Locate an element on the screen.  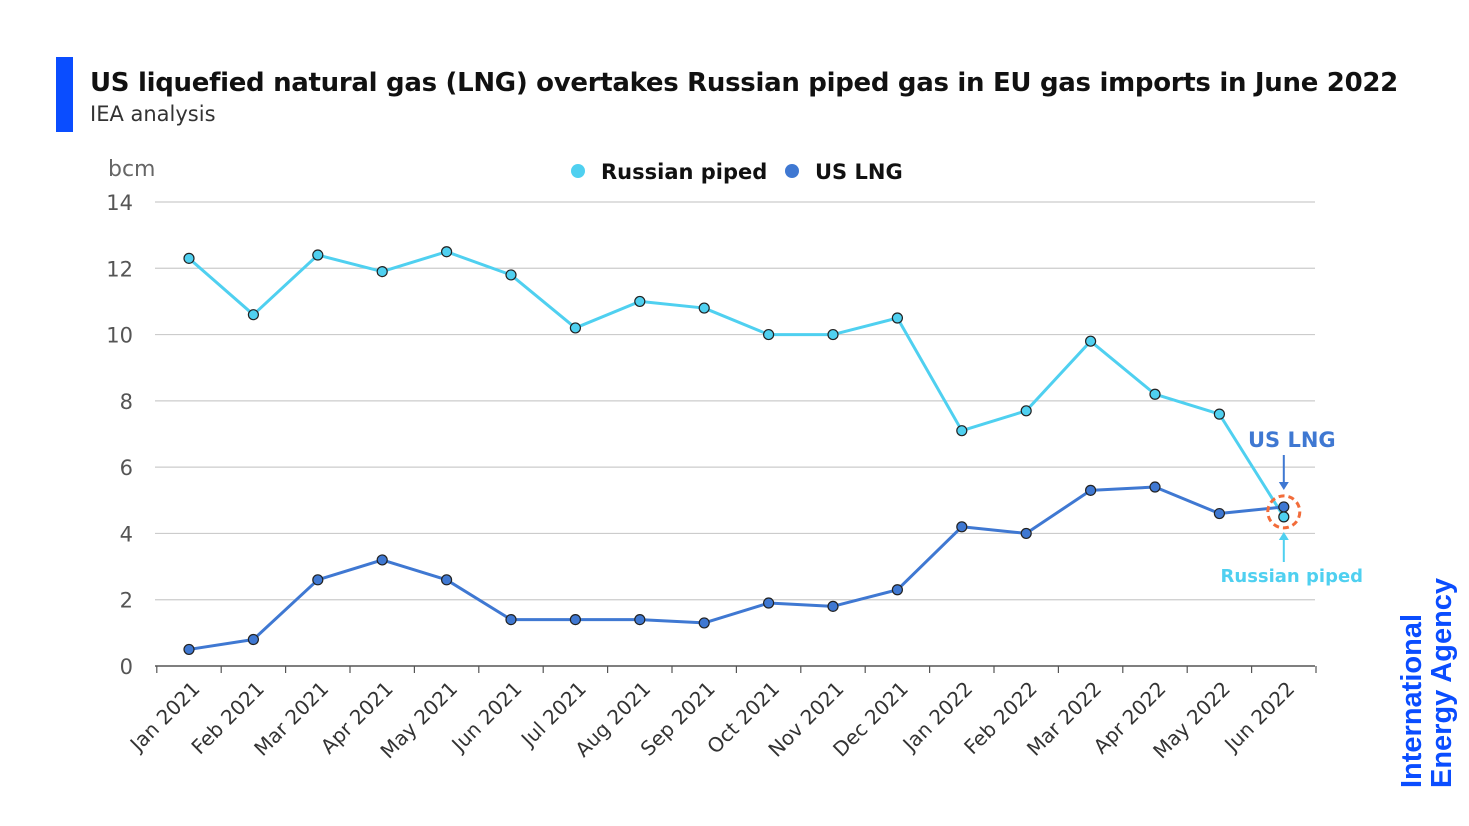
title-accent-bar is located at coordinates (64, 94).